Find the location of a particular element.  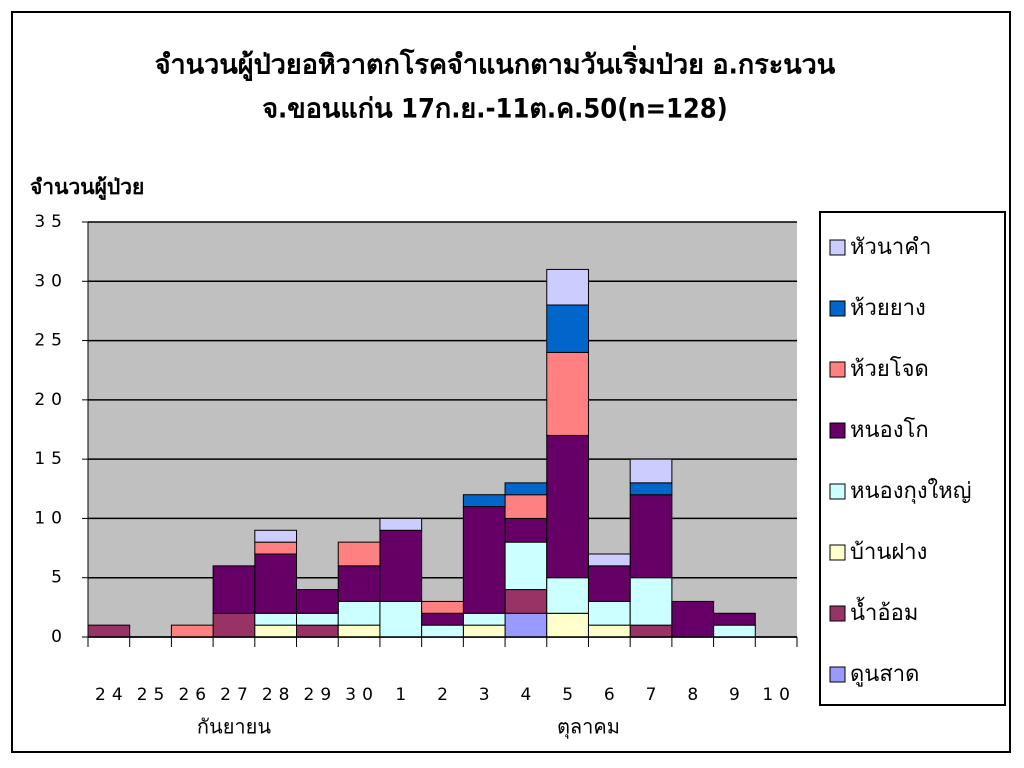

x-tick-label: 3 is located at coordinates (487, 695).